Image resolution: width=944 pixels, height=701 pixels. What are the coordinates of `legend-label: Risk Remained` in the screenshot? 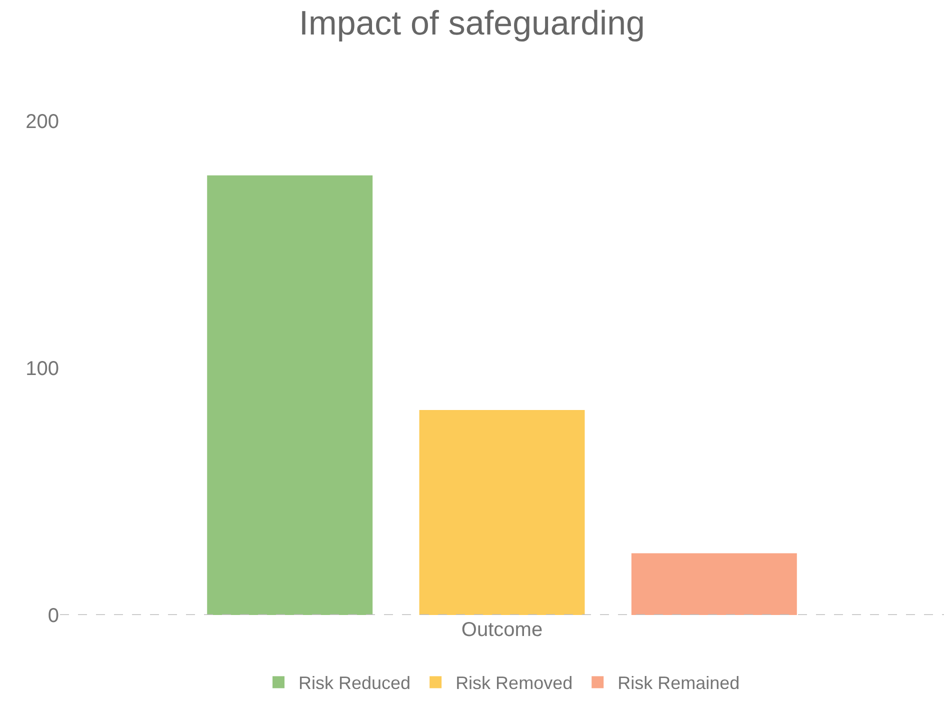 It's located at (679, 683).